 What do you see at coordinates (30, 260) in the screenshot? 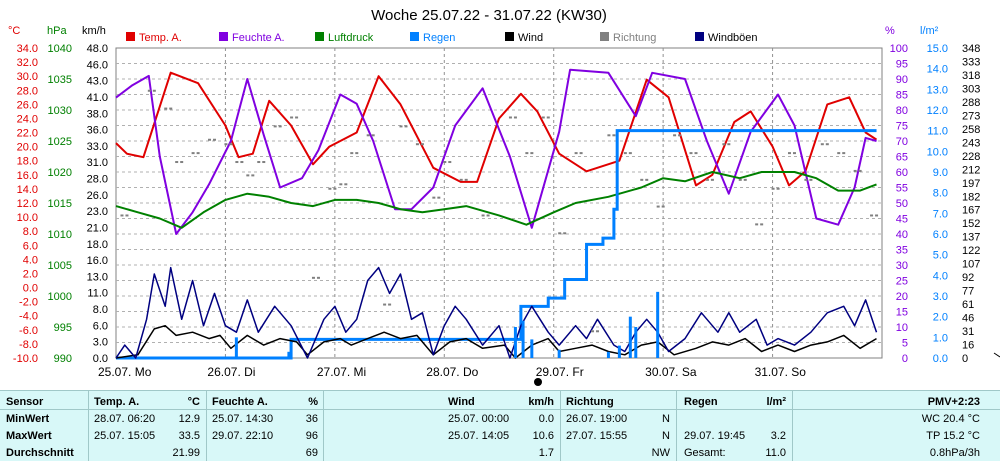
I see `temp-tick: 4.0` at bounding box center [30, 260].